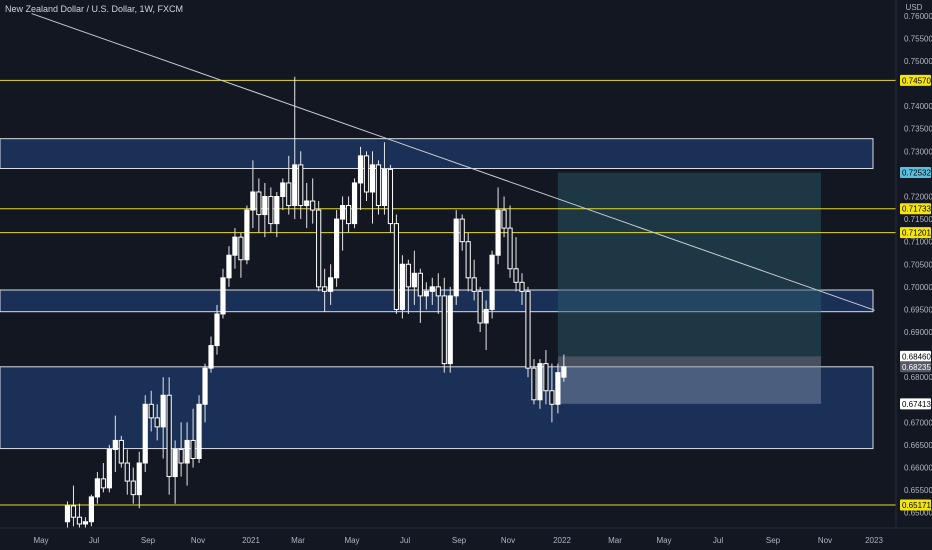 This screenshot has height=550, width=932. I want to click on y-tick-label: 0.73000, so click(918, 151).